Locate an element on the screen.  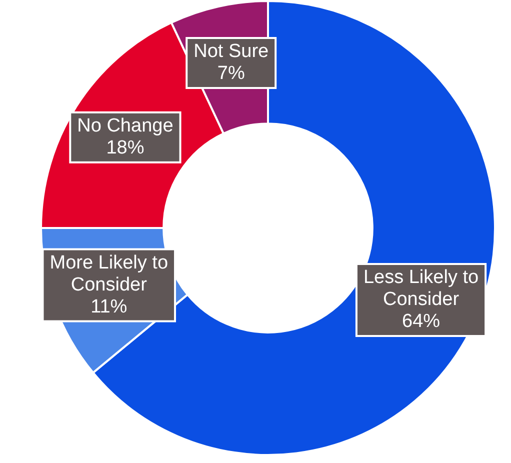
slice-label: Not Sure is located at coordinates (231, 51).